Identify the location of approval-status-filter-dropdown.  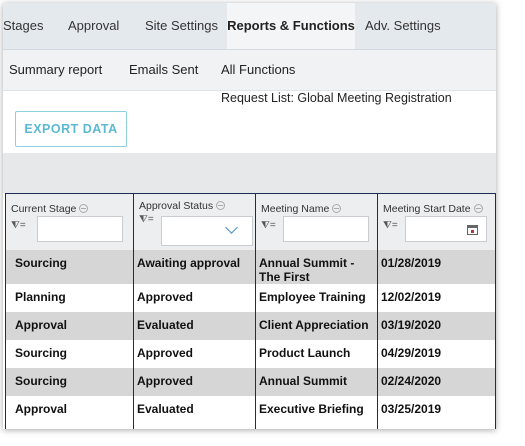
(207, 231).